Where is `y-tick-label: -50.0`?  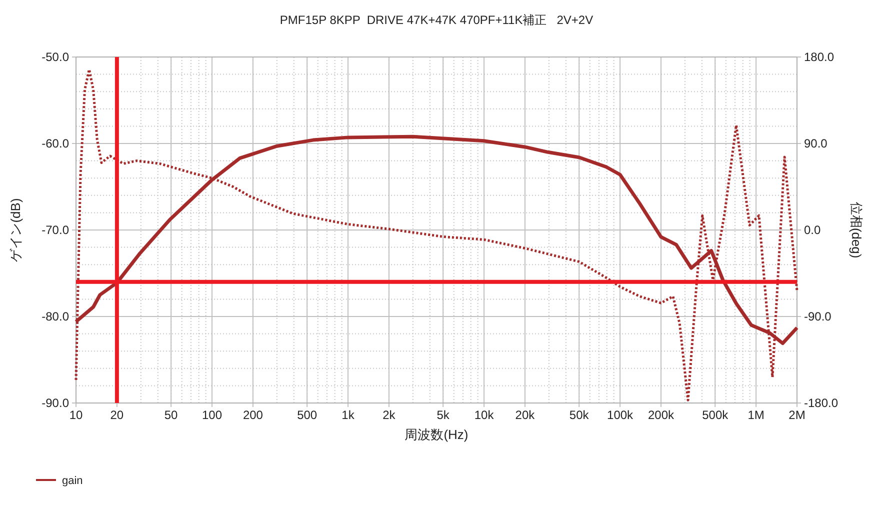 y-tick-label: -50.0 is located at coordinates (56, 57).